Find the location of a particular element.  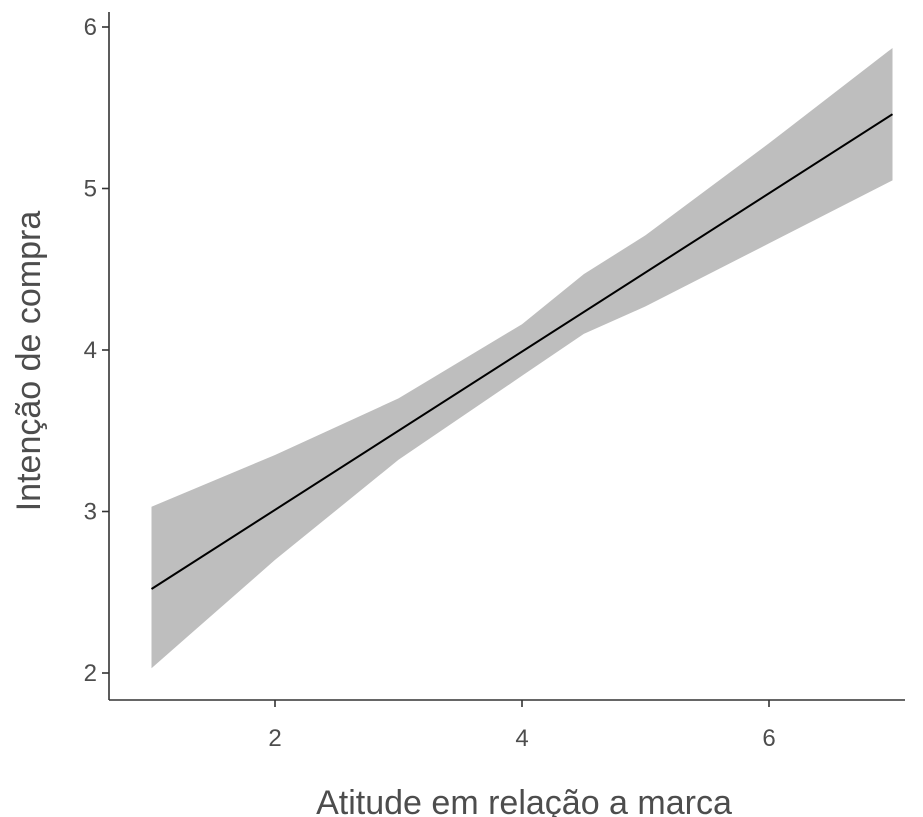

x-tick-label: 2 is located at coordinates (274, 738).